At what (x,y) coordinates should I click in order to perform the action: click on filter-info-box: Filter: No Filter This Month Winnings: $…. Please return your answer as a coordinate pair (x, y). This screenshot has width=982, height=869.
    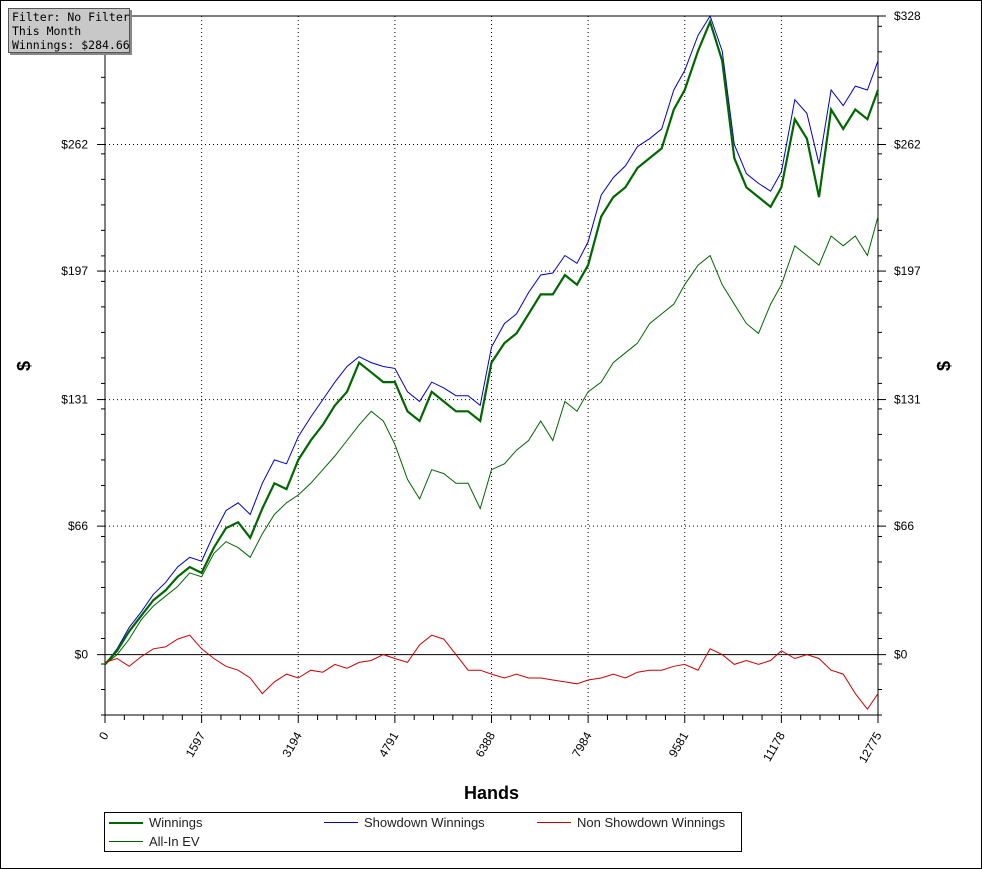
    Looking at the image, I should click on (69, 30).